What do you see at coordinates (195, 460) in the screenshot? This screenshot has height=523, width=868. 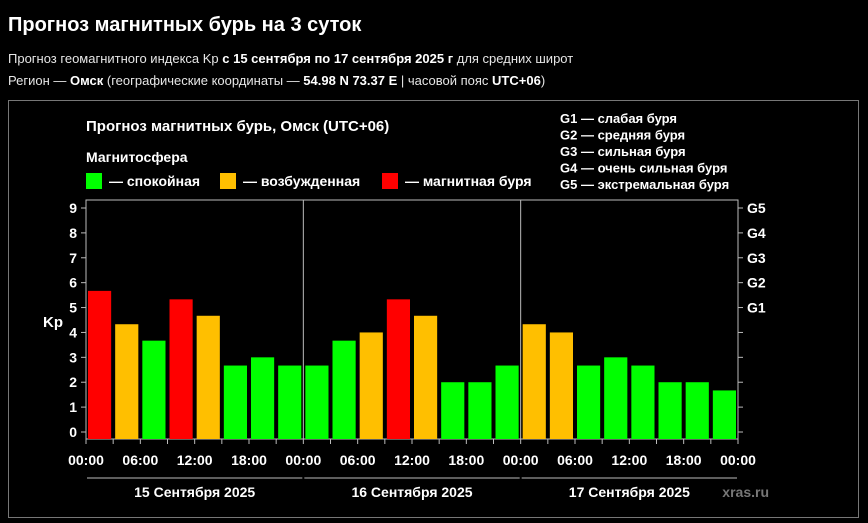 I see `x-tick-label-3: 12:00` at bounding box center [195, 460].